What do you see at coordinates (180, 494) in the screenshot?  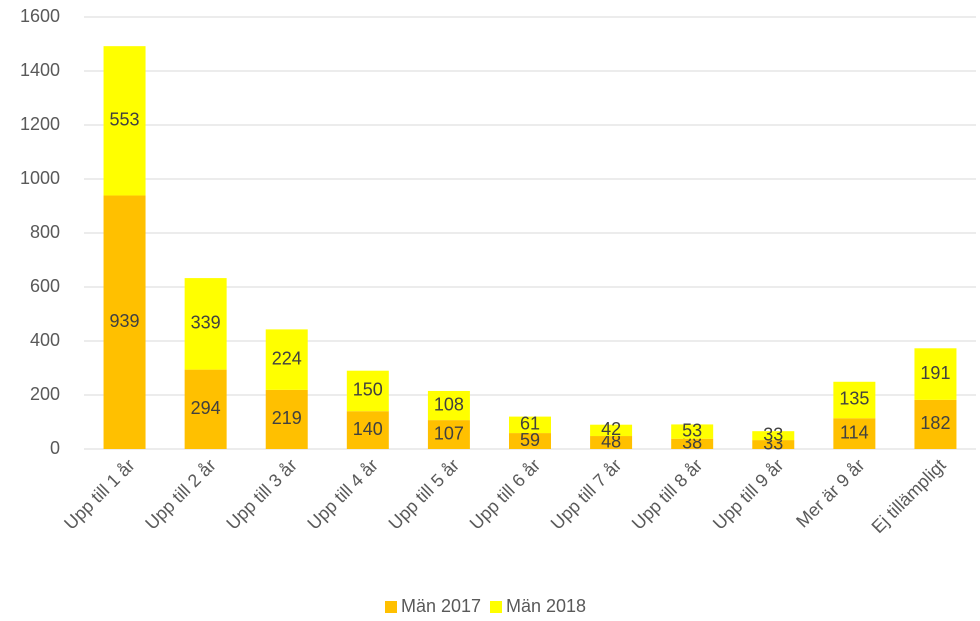 I see `x-tick-label: Upp till 2 år` at bounding box center [180, 494].